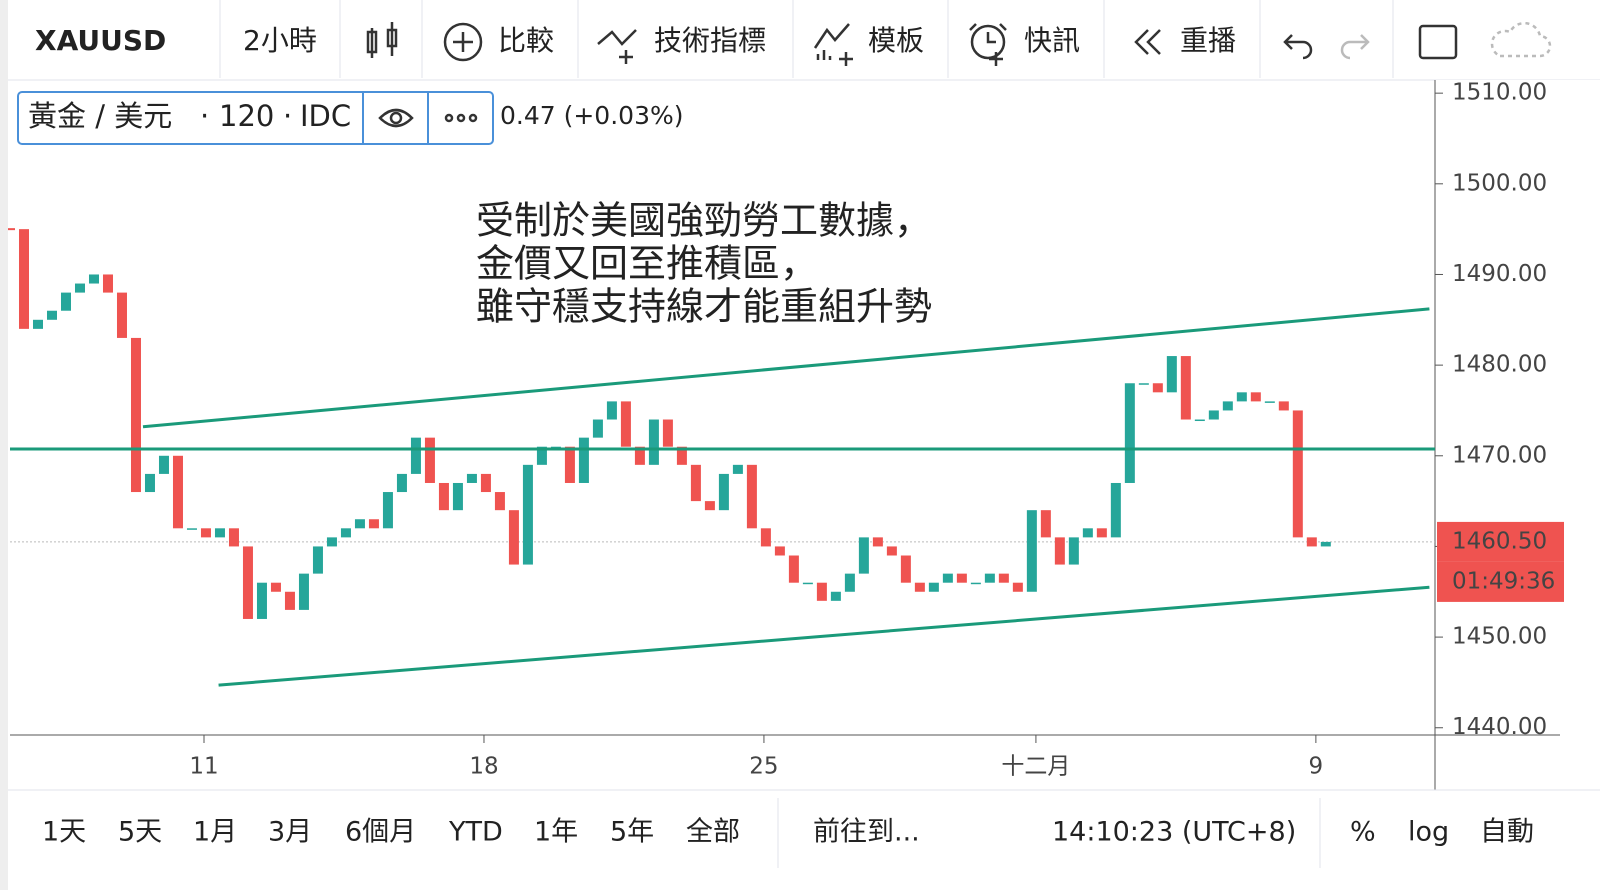  What do you see at coordinates (1316, 767) in the screenshot?
I see `x-tick-label: 9` at bounding box center [1316, 767].